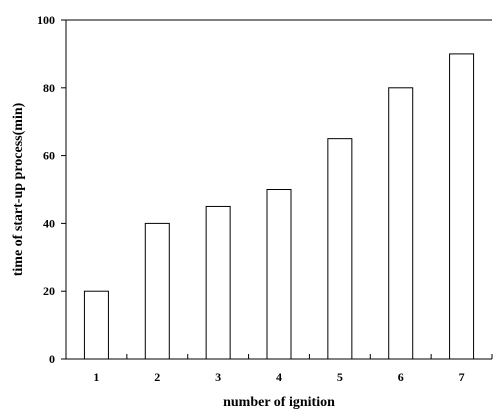 The width and height of the screenshot is (496, 411). I want to click on x-axis-label: number of ignition, so click(279, 402).